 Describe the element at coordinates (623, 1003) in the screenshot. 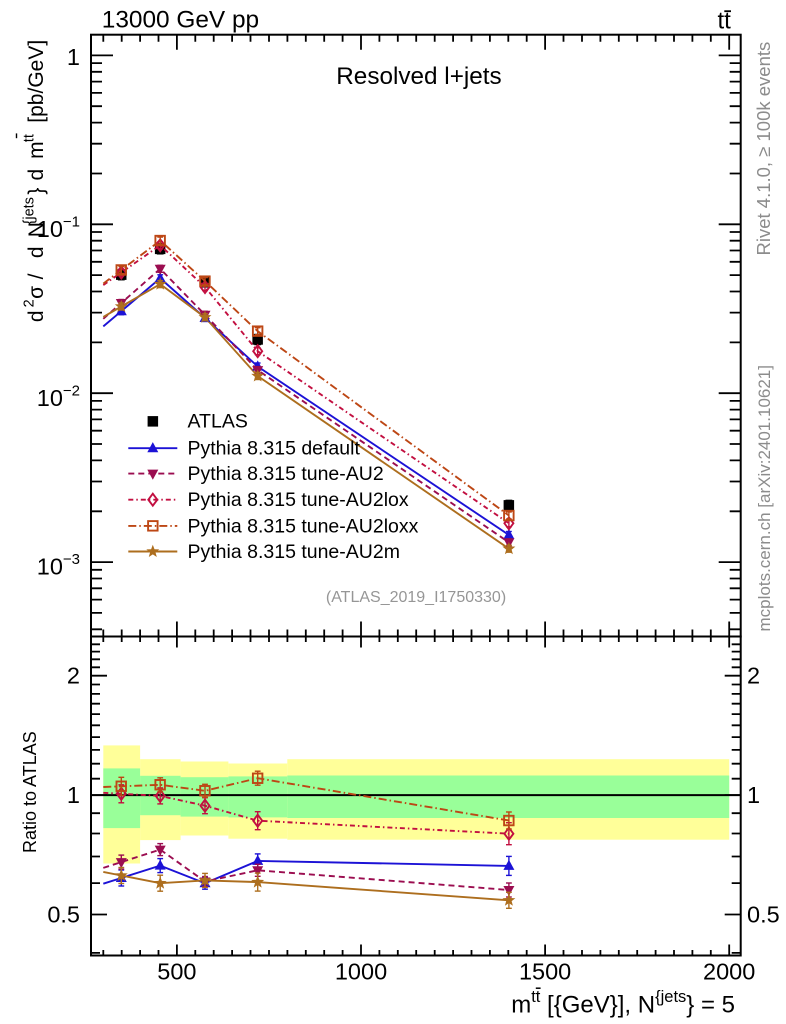

I see `svg-text: mtt [{GeV}], N{jets} = 5` at that location.